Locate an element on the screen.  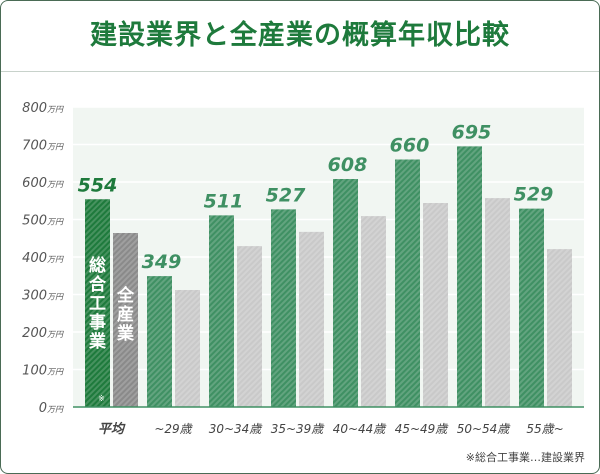
chart-title: 建設業界と全産業の概算年収比較 is located at coordinates (300, 36).